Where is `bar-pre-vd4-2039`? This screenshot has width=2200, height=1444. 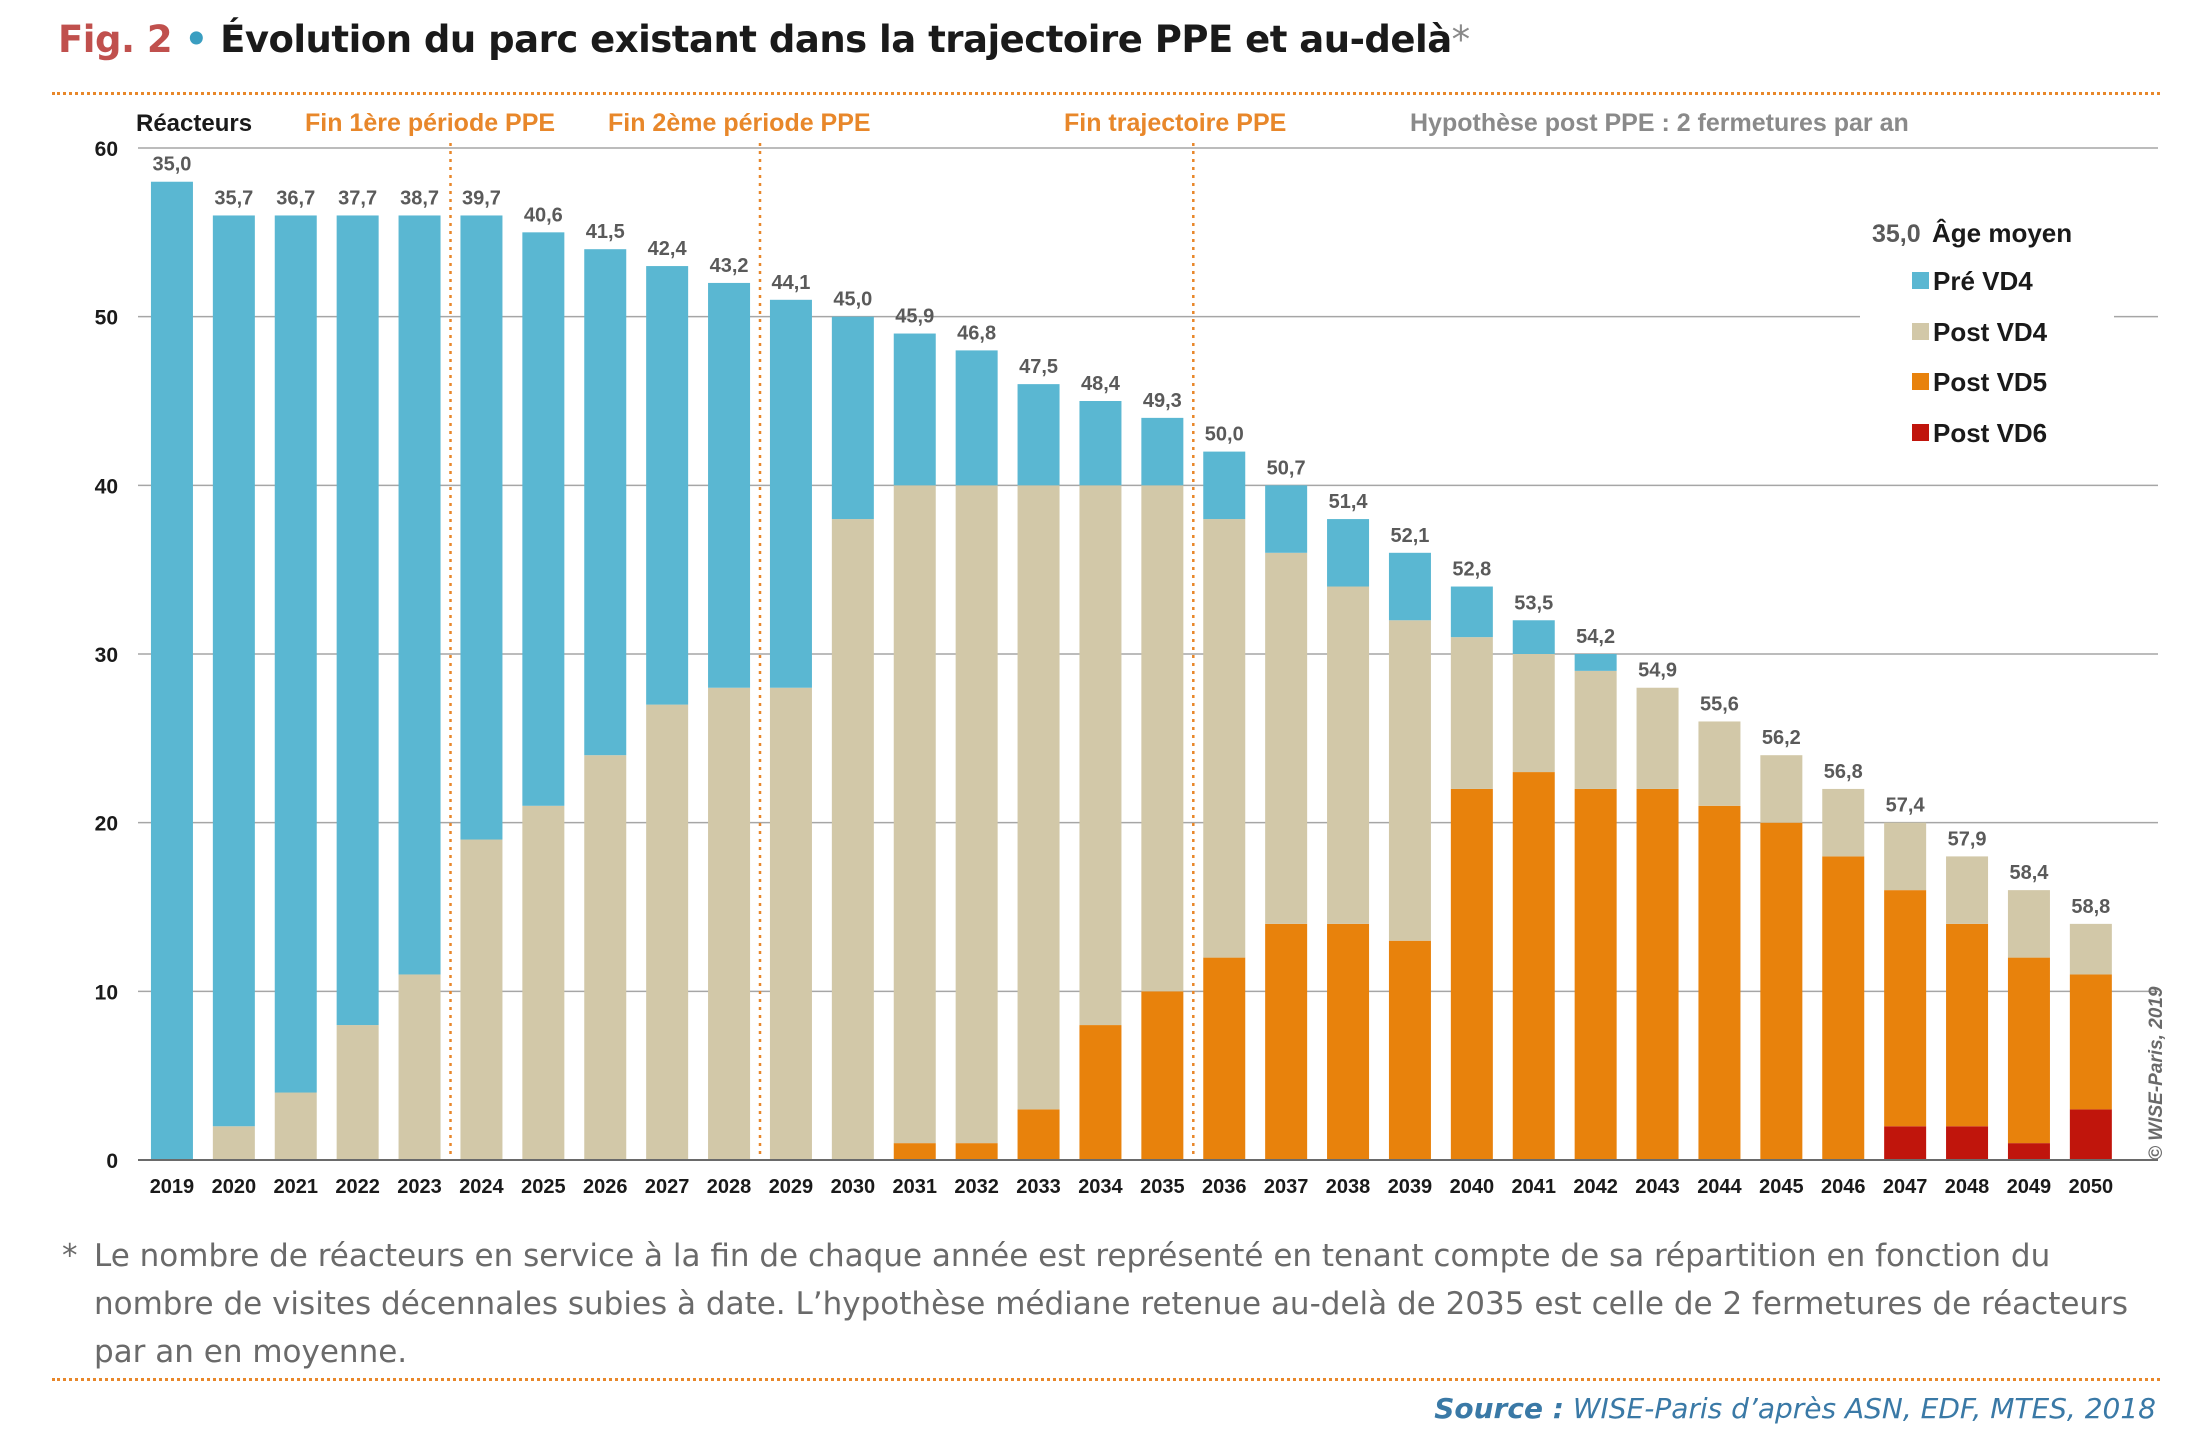
bar-pre-vd4-2039 is located at coordinates (1409, 586).